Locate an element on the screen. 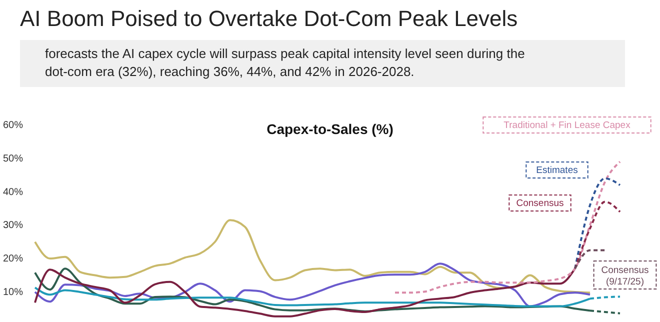  text: Consensus is located at coordinates (540, 203).